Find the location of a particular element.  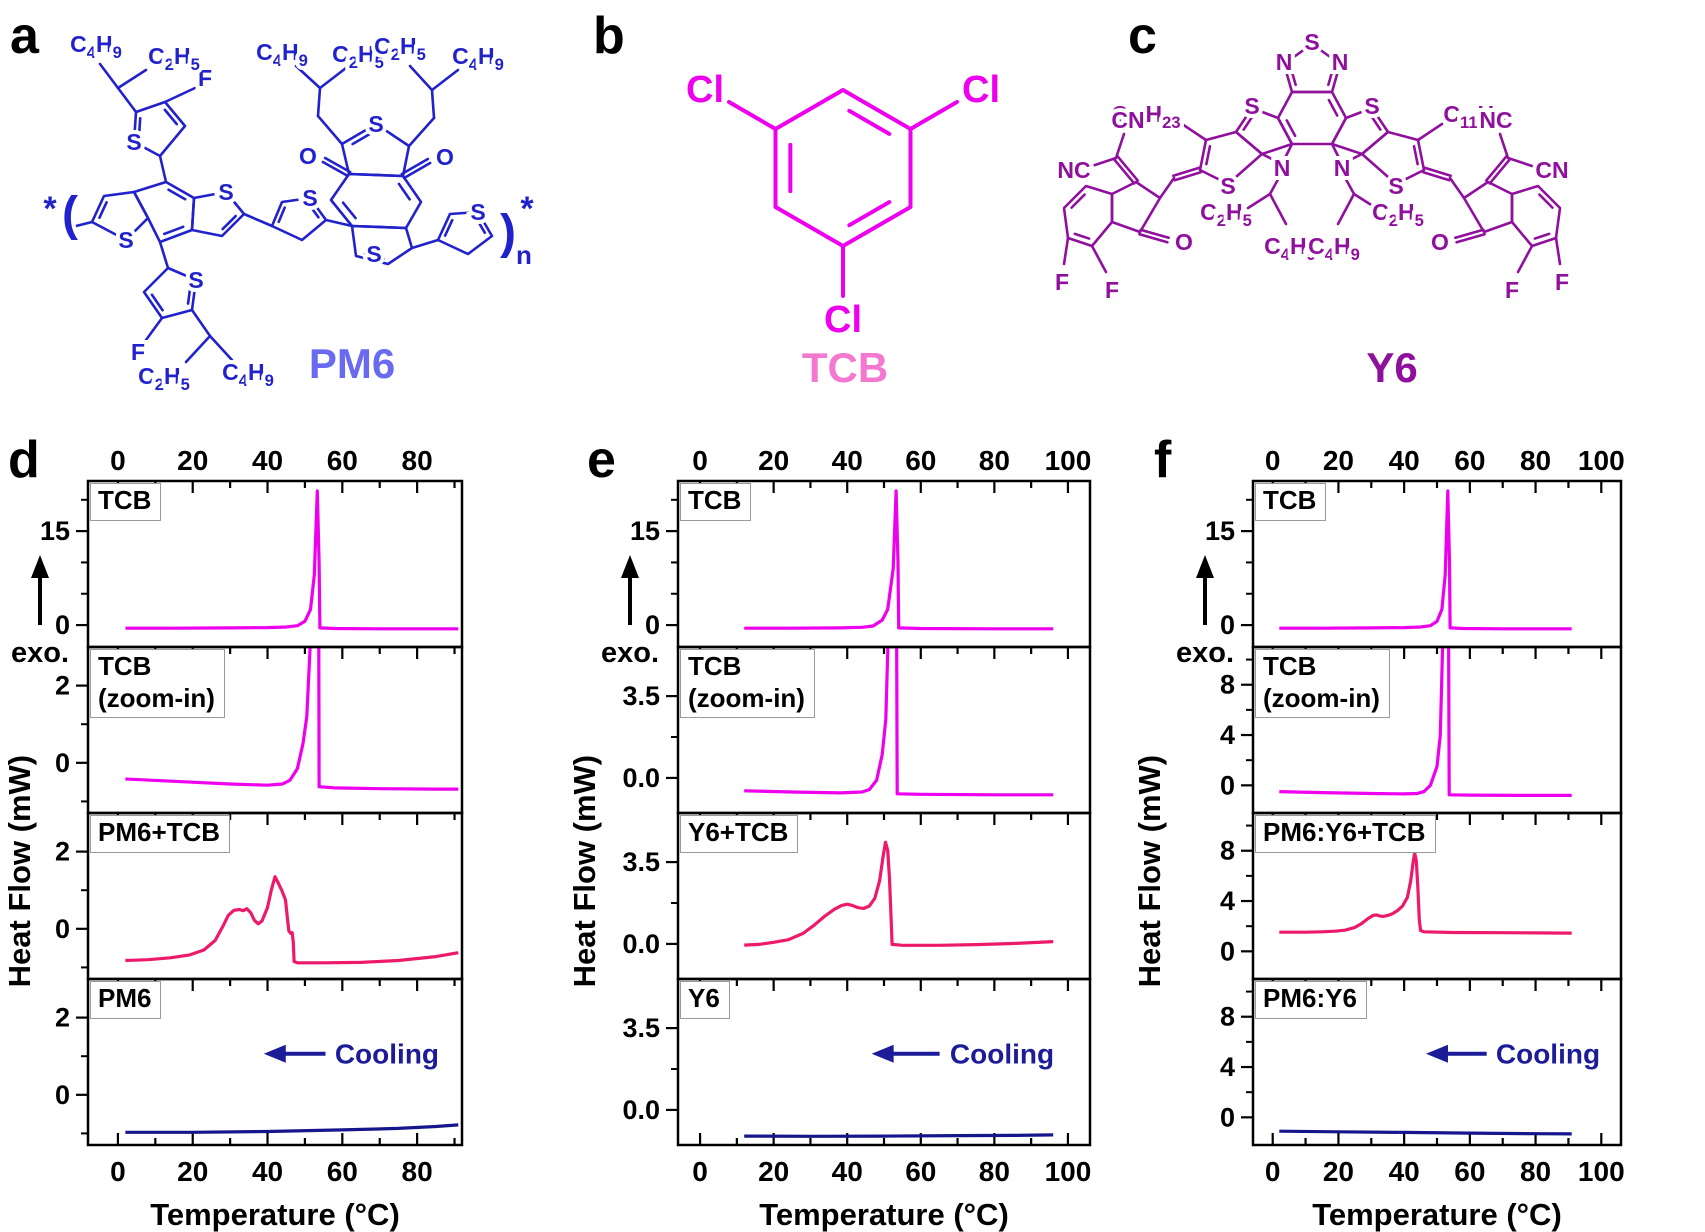

y6-skeleton is located at coordinates (1312, 158).